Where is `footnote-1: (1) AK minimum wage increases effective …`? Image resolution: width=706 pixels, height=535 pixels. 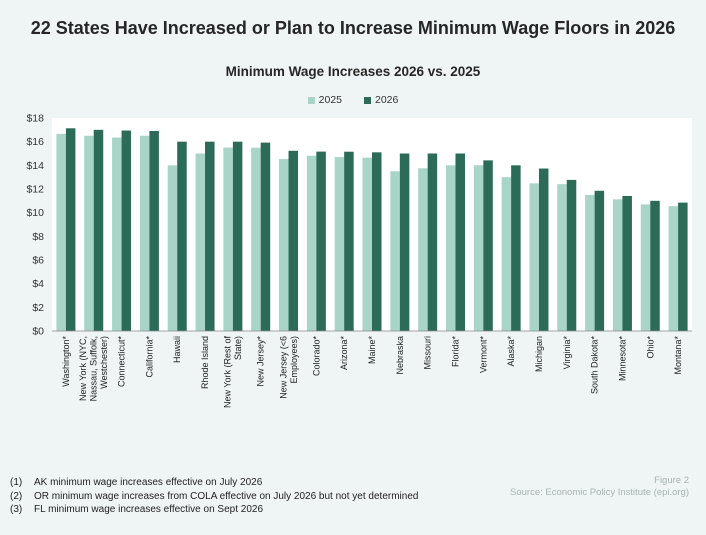
footnote-1: (1) AK minimum wage increases effective … is located at coordinates (214, 483).